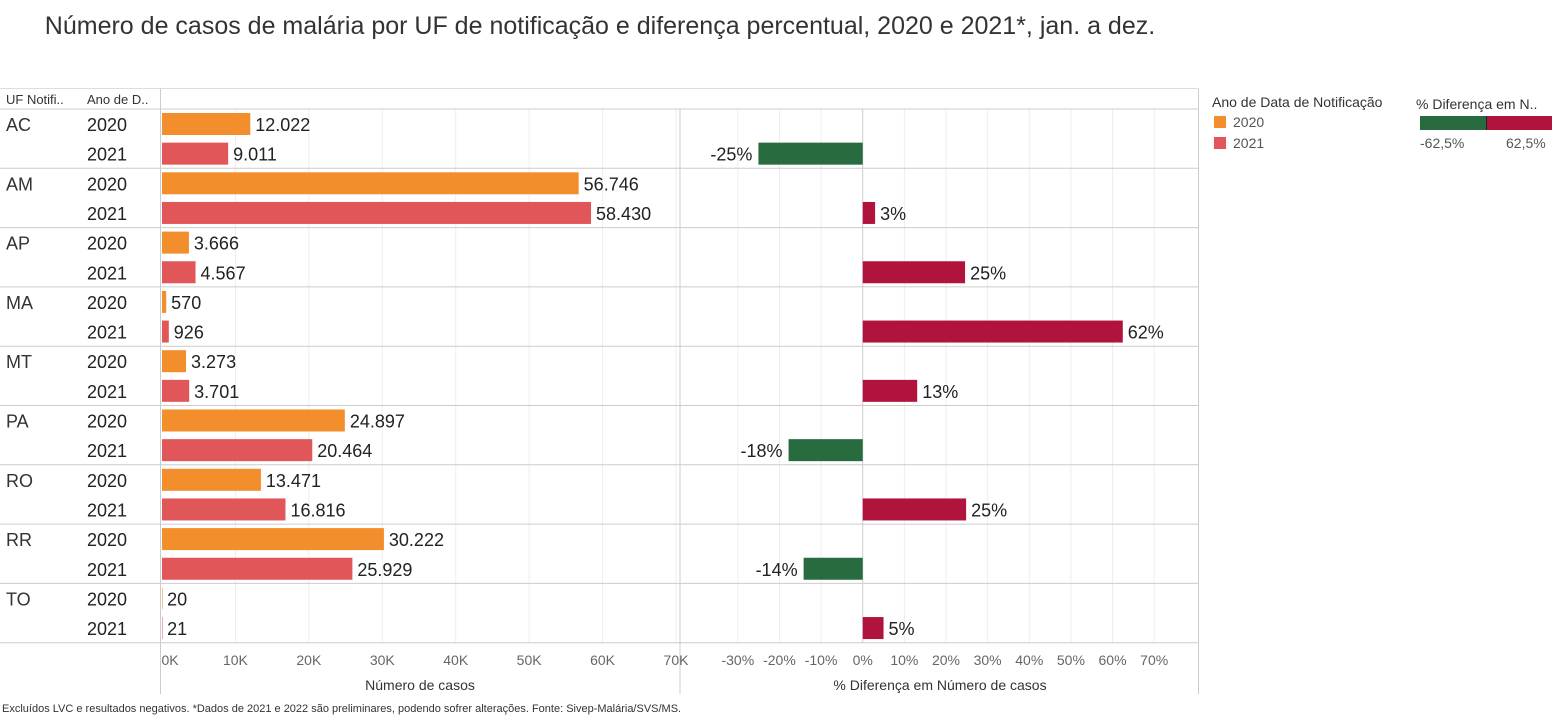 The image size is (1556, 720). What do you see at coordinates (940, 392) in the screenshot?
I see `data-label-diff: 13%` at bounding box center [940, 392].